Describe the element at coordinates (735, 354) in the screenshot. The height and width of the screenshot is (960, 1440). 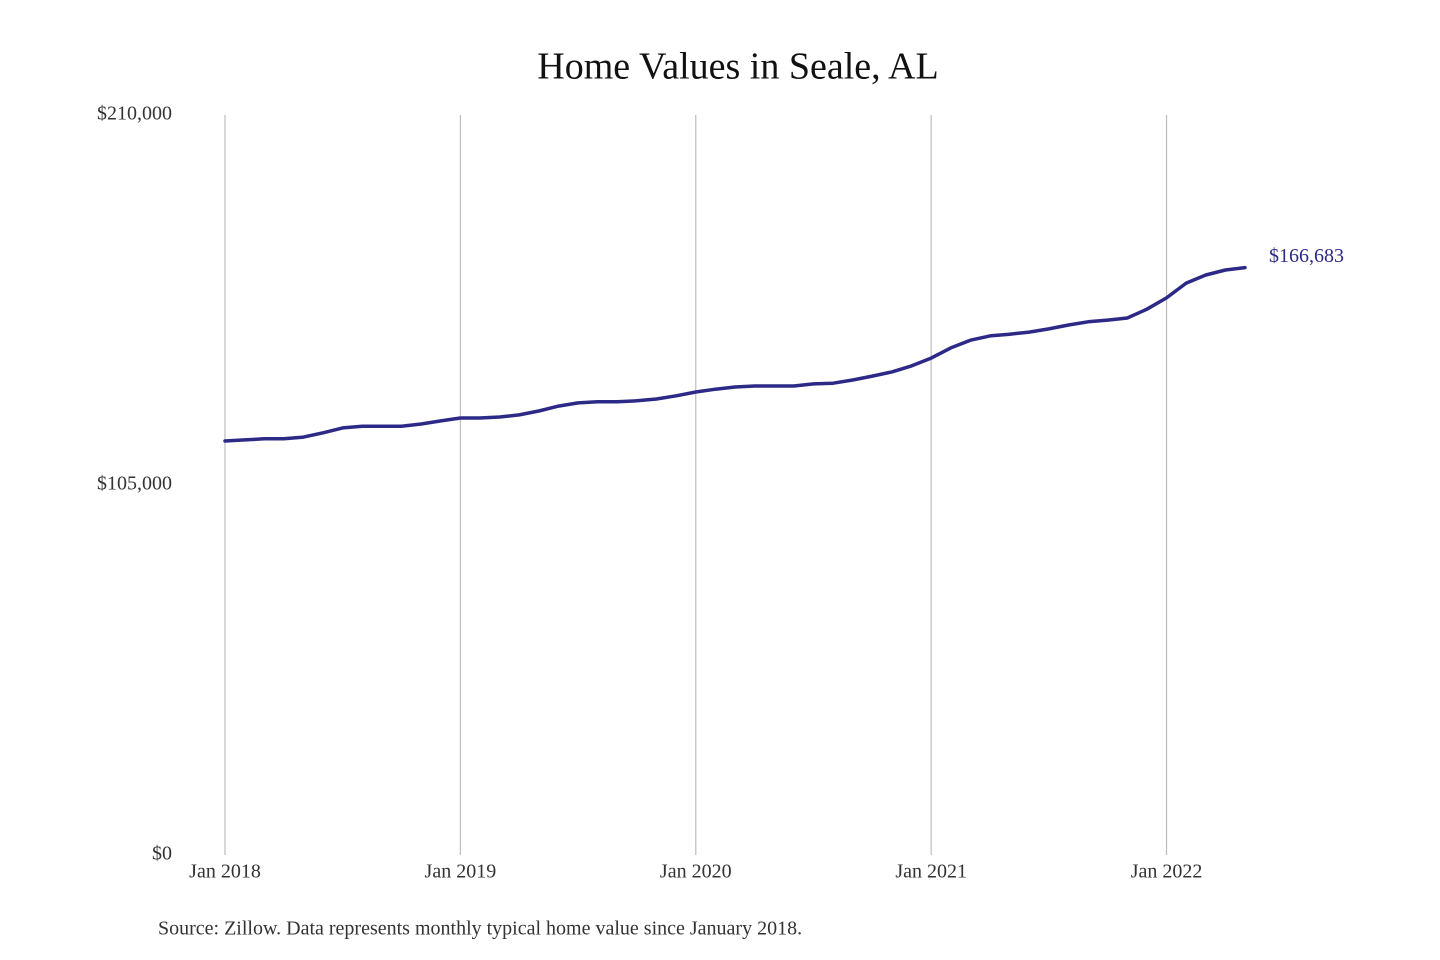
I see `line-series` at that location.